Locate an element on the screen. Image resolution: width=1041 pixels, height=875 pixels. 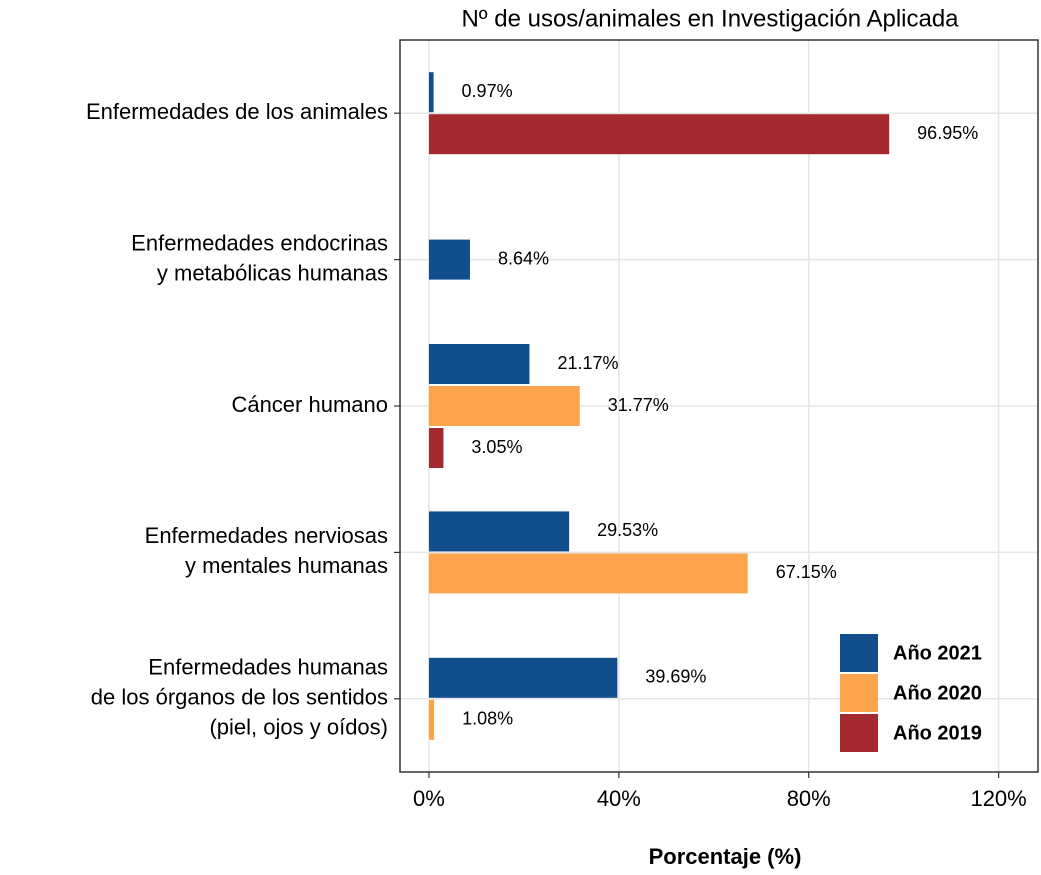
y-tick-label: Enfermedades de los animales is located at coordinates (237, 111).